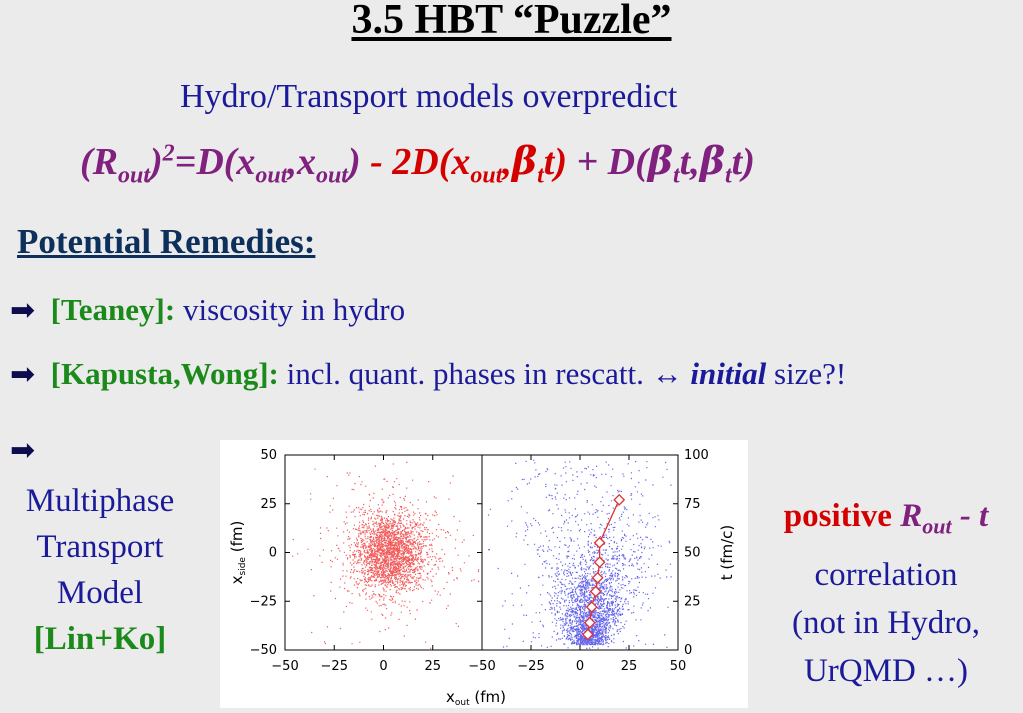  Describe the element at coordinates (215, 162) in the screenshot. I see `formula-text: =D(x` at that location.